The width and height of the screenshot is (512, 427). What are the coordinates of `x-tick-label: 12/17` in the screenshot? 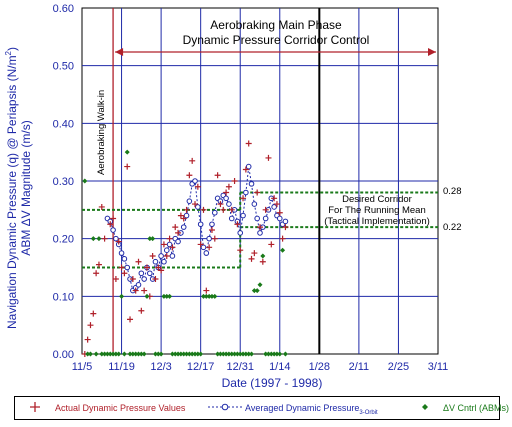 It's located at (201, 367).